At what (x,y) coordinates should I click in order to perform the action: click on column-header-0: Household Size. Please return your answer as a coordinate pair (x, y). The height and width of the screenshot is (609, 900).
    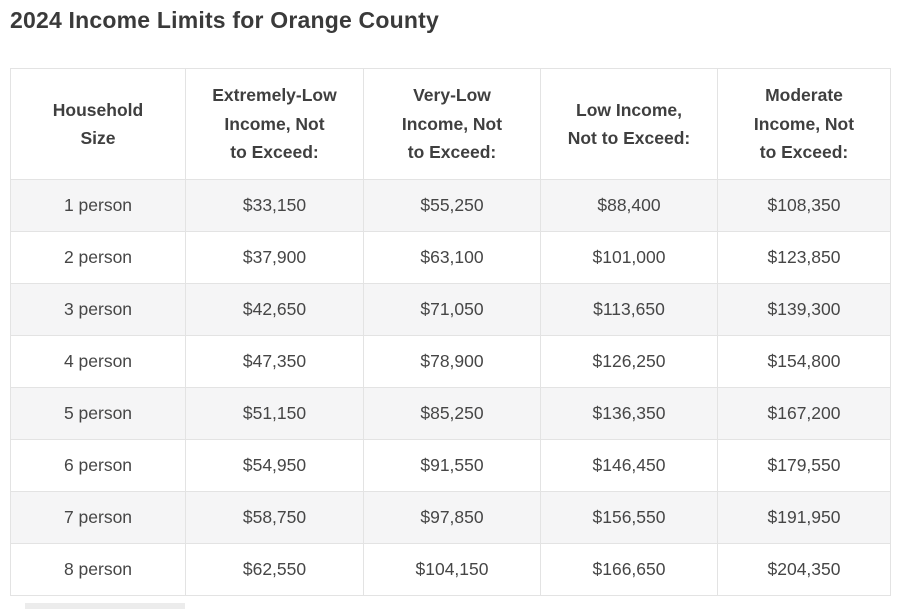
    Looking at the image, I should click on (98, 124).